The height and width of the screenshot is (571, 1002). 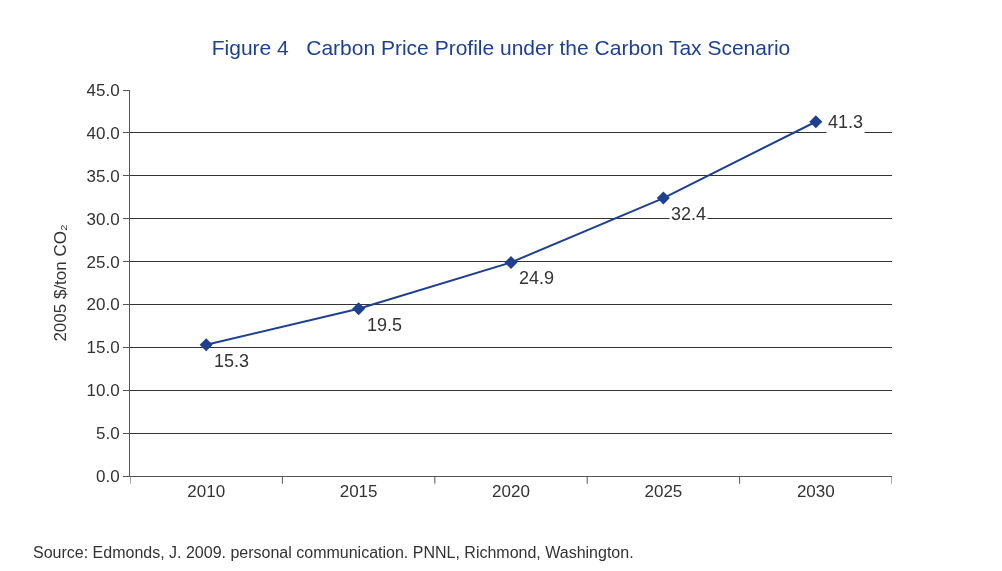 I want to click on data-label: 19.5, so click(x=385, y=325).